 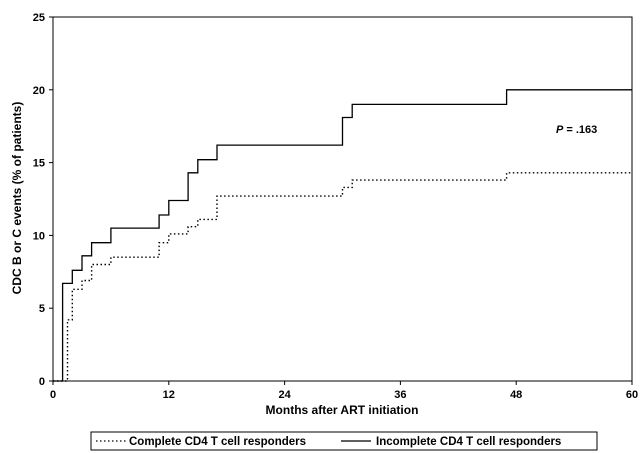 What do you see at coordinates (632, 395) in the screenshot?
I see `x-tick-label: 60` at bounding box center [632, 395].